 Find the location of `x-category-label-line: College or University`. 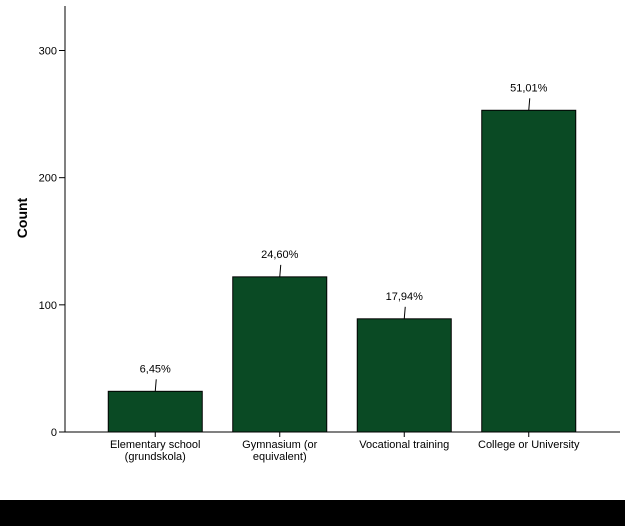

x-category-label-line: College or University is located at coordinates (529, 445).